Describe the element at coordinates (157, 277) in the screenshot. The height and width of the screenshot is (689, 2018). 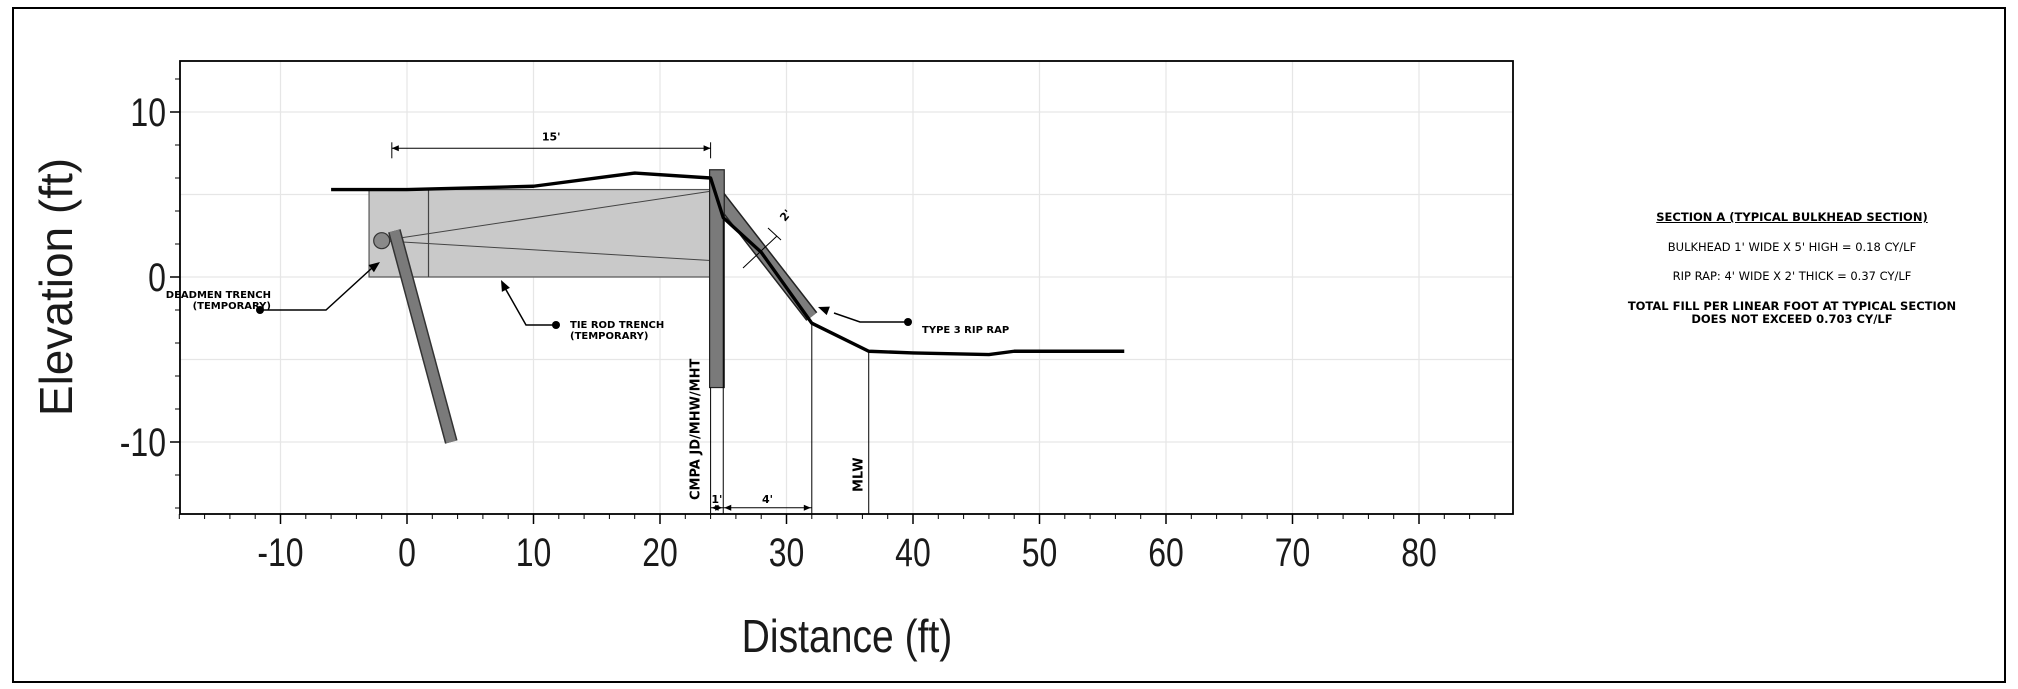
I see `y-tick-label: 0` at that location.